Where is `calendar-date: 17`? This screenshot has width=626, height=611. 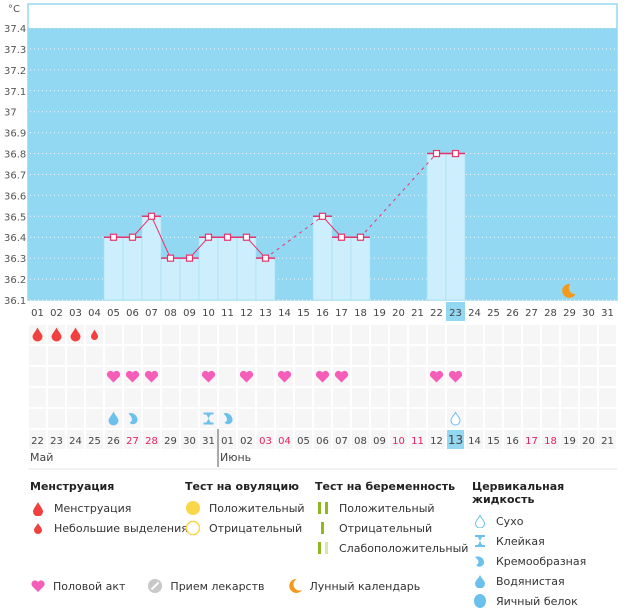
calendar-date: 17 is located at coordinates (531, 441).